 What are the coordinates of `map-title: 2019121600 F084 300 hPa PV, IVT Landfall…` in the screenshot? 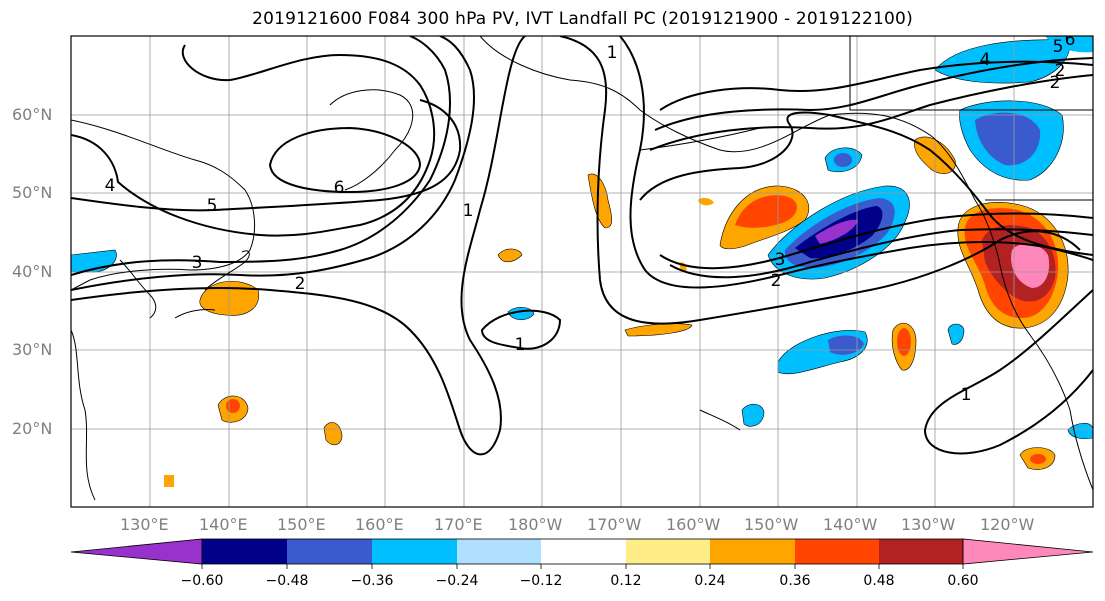 It's located at (582, 19).